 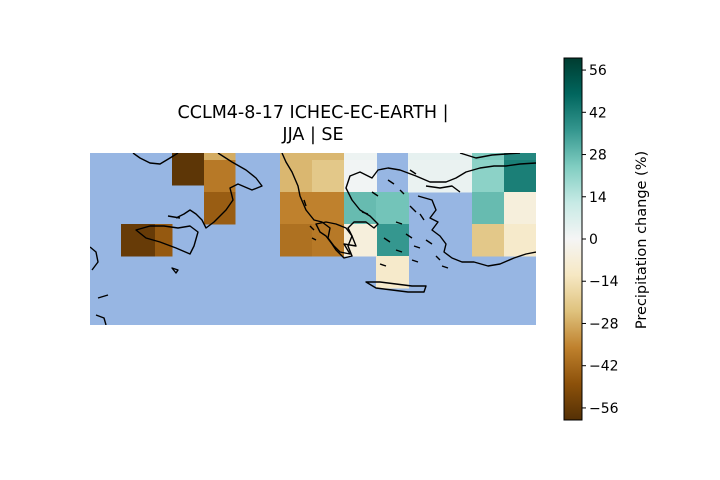 What do you see at coordinates (334, 240) in the screenshot?
I see `peloponnese-coast` at bounding box center [334, 240].